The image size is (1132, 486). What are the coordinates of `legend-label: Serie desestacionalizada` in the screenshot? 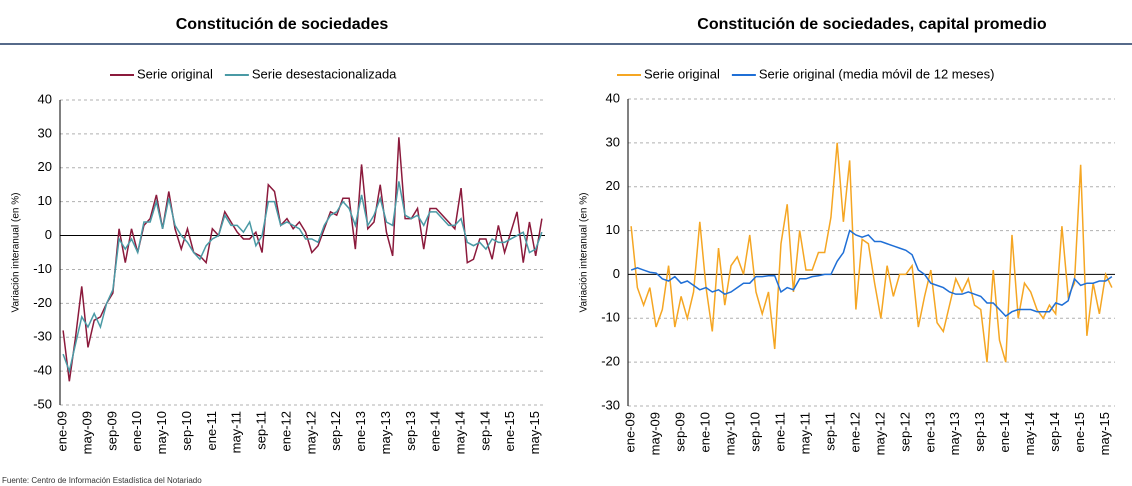 It's located at (324, 73).